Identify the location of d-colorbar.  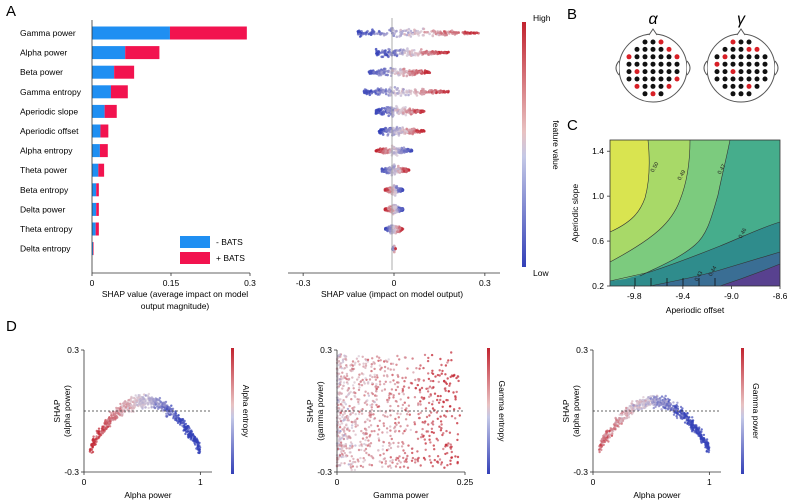
(488, 411).